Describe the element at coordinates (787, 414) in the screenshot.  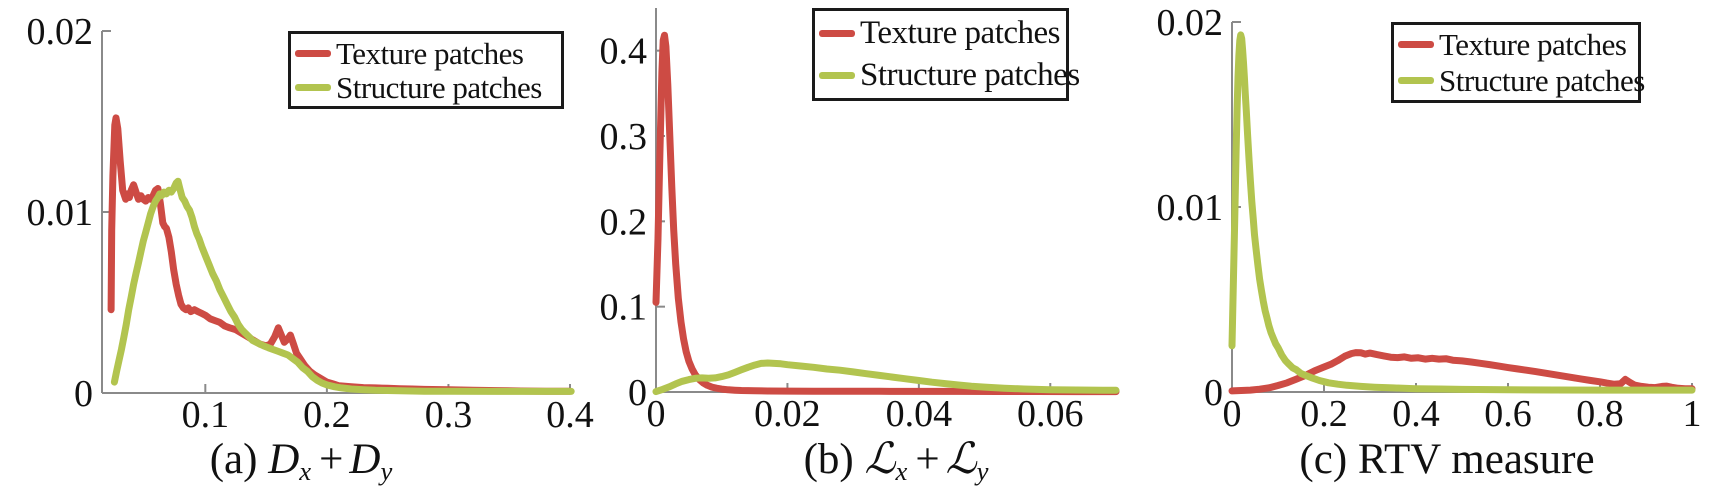
I see `x-tick-label-b: 0.02` at that location.